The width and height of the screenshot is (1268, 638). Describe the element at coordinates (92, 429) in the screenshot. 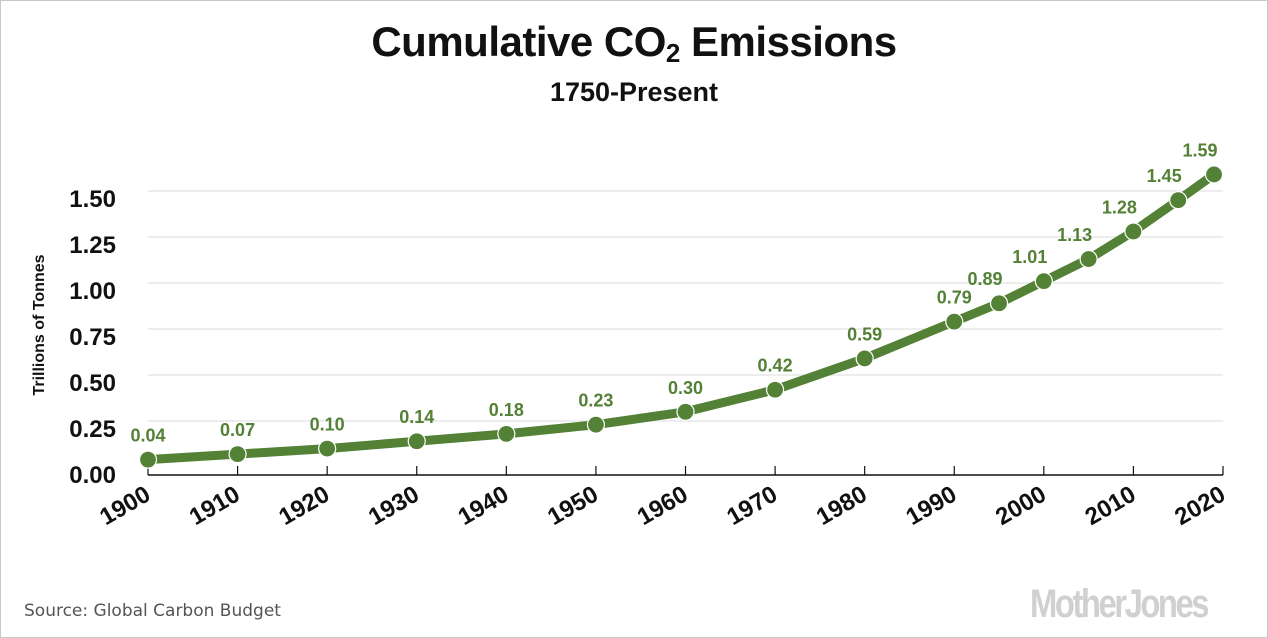

I see `y-tick-label: 0.25` at that location.